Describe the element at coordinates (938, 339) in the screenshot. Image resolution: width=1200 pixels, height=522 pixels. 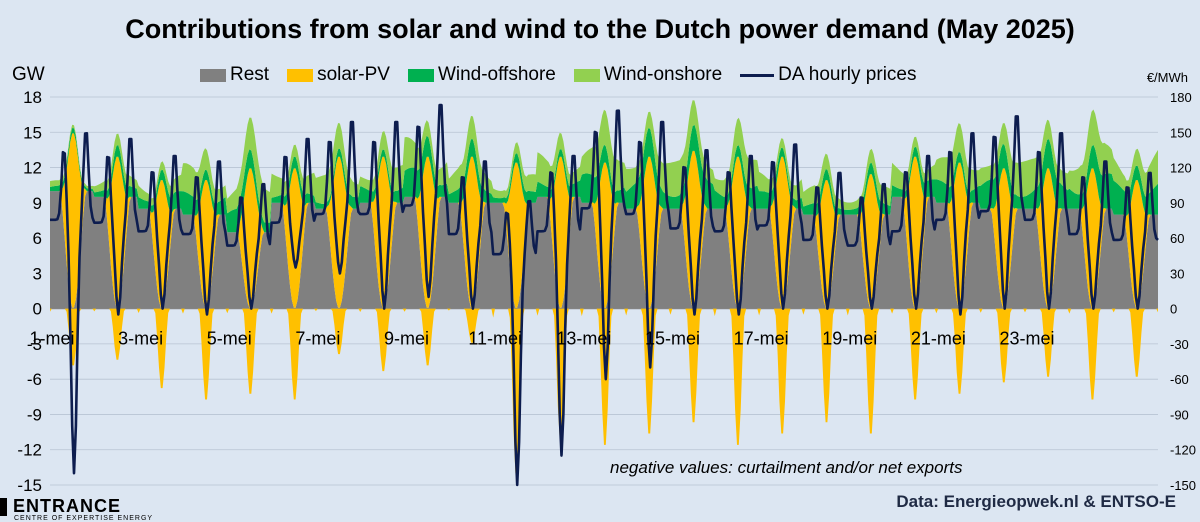
I see `x-tick-label: 21-mei` at that location.